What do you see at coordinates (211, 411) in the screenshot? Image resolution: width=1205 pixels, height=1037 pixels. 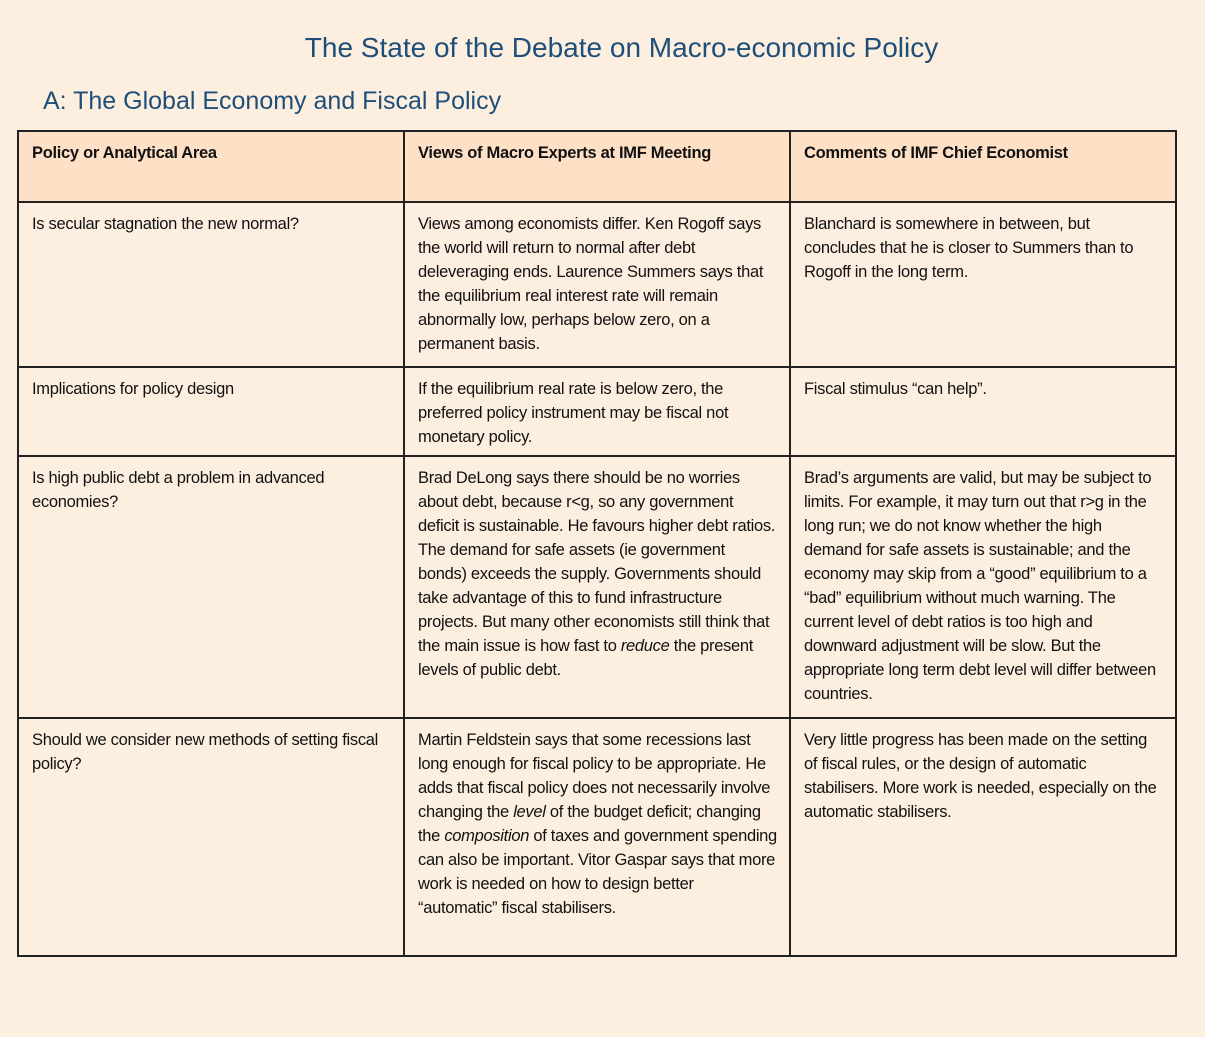 I see `area-cell: Implications for policy design` at bounding box center [211, 411].